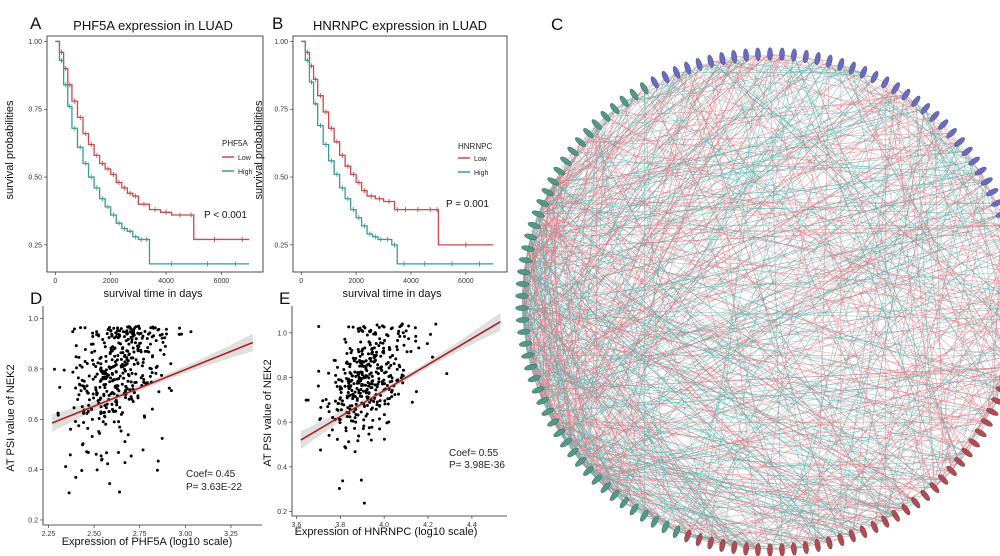 This screenshot has height=556, width=1000. I want to click on panel-a-title: PHF5A expression in LUAD, so click(153, 25).